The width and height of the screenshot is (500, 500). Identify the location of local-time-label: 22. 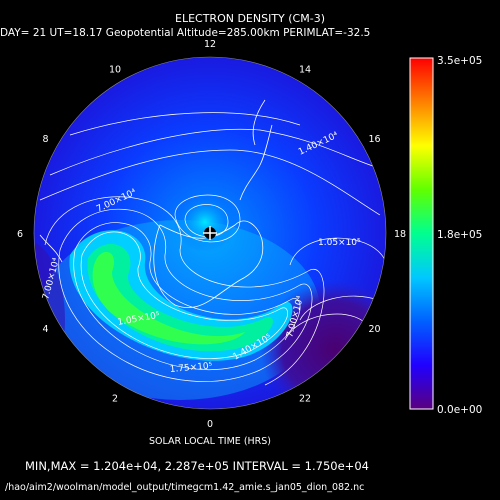
(305, 399).